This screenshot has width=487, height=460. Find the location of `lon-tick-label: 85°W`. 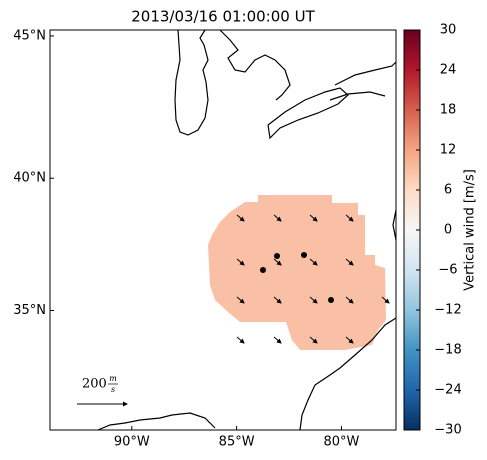

lon-tick-label: 85°W is located at coordinates (237, 442).